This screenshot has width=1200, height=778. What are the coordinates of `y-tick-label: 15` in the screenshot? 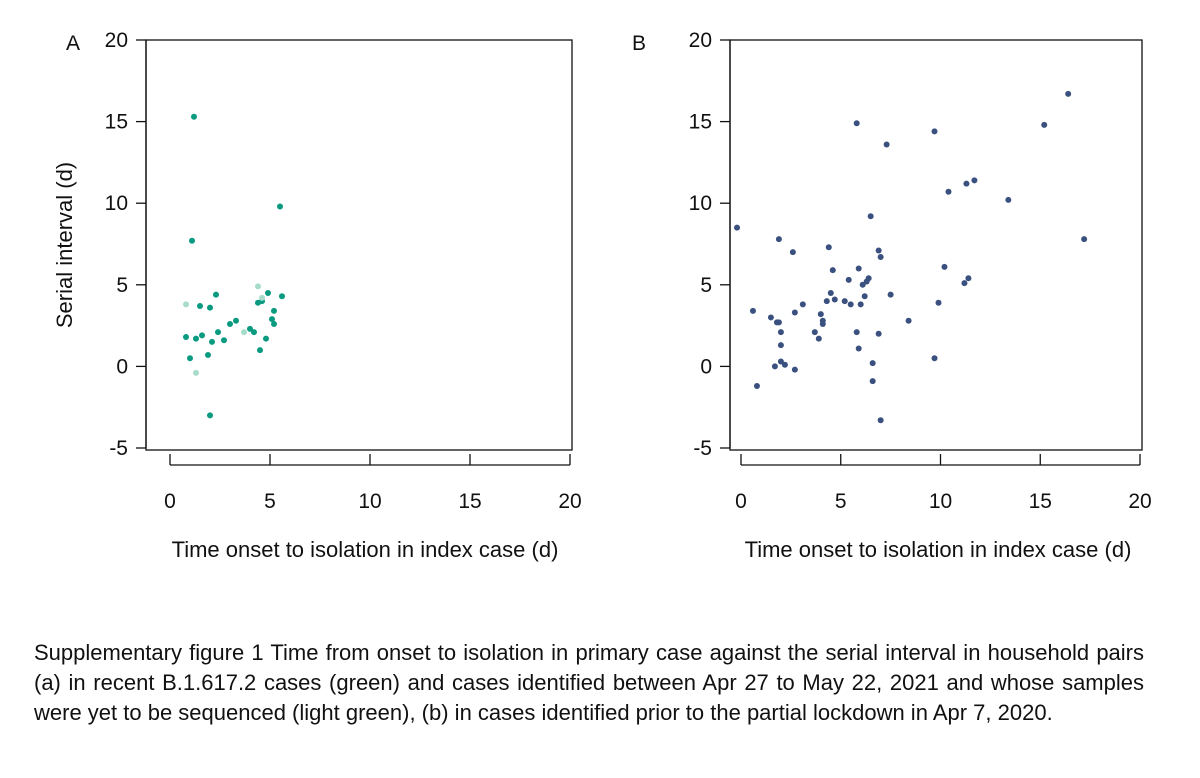 It's located at (700, 122).